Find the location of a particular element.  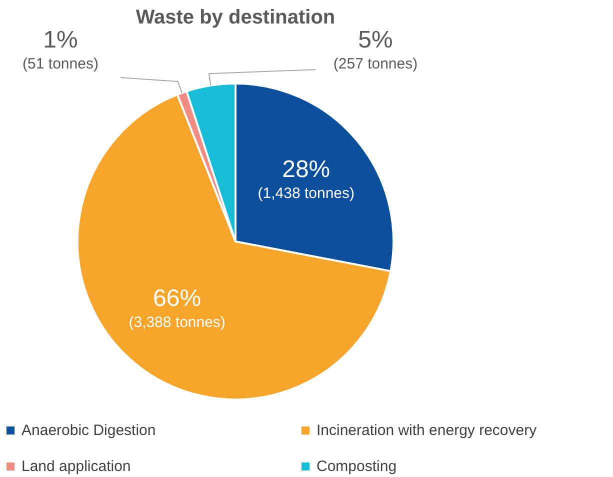

legend-label: Incineration with energy recovery is located at coordinates (427, 430).